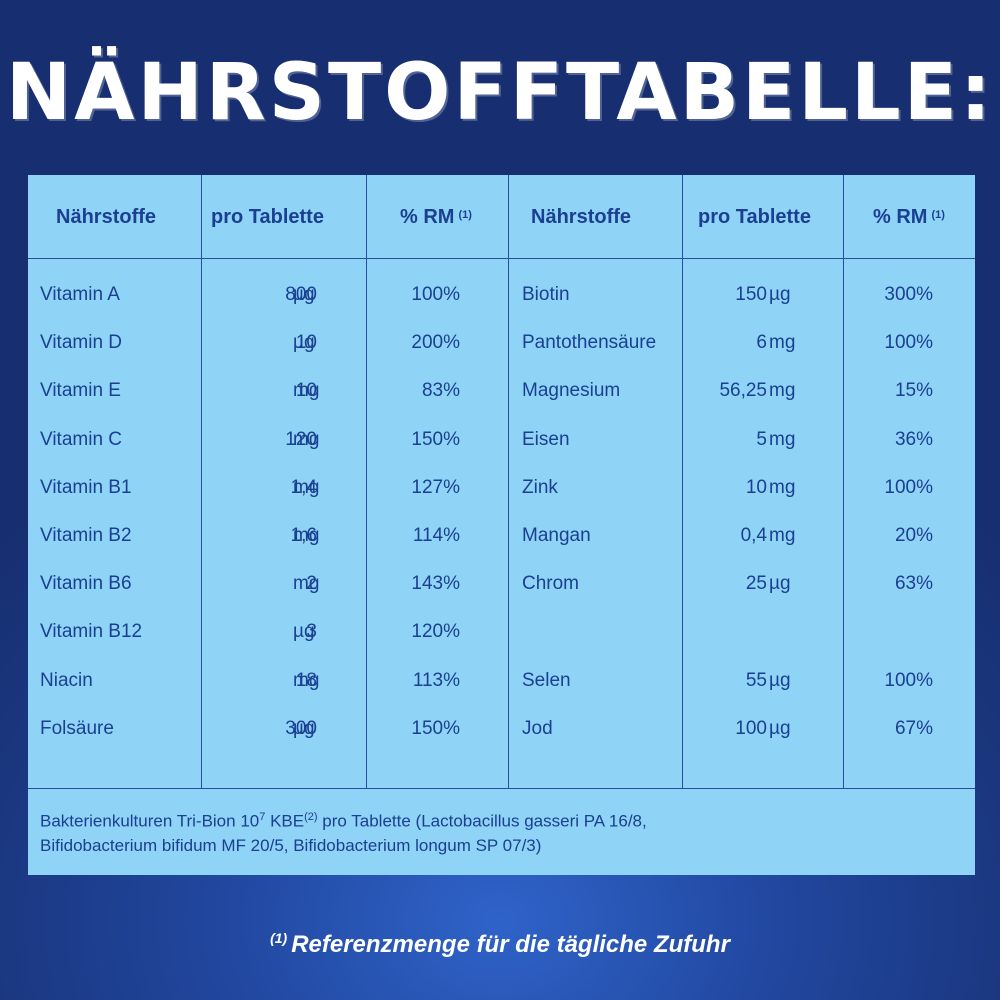  Describe the element at coordinates (546, 680) in the screenshot. I see `nutrient-name: Selen` at that location.